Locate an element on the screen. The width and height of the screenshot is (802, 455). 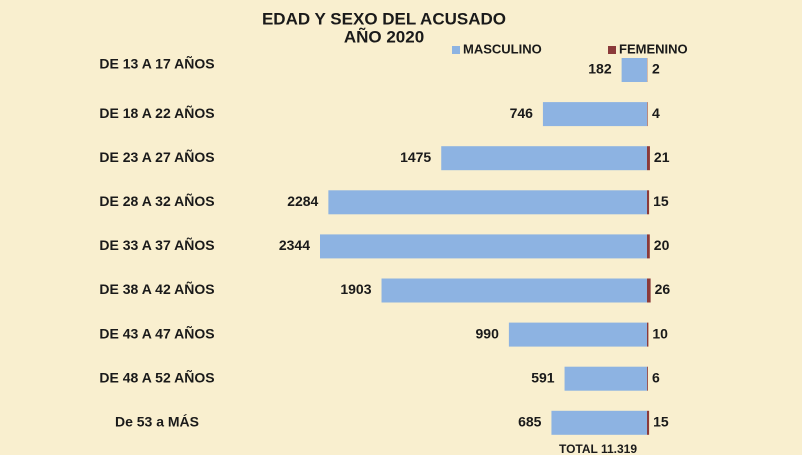
chart-subtitle: AÑO 2020 is located at coordinates (384, 36).